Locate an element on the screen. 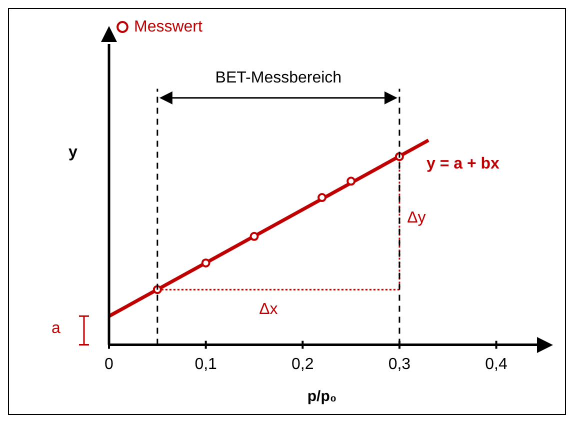 This screenshot has height=423, width=574. annotation: Δx is located at coordinates (268, 309).